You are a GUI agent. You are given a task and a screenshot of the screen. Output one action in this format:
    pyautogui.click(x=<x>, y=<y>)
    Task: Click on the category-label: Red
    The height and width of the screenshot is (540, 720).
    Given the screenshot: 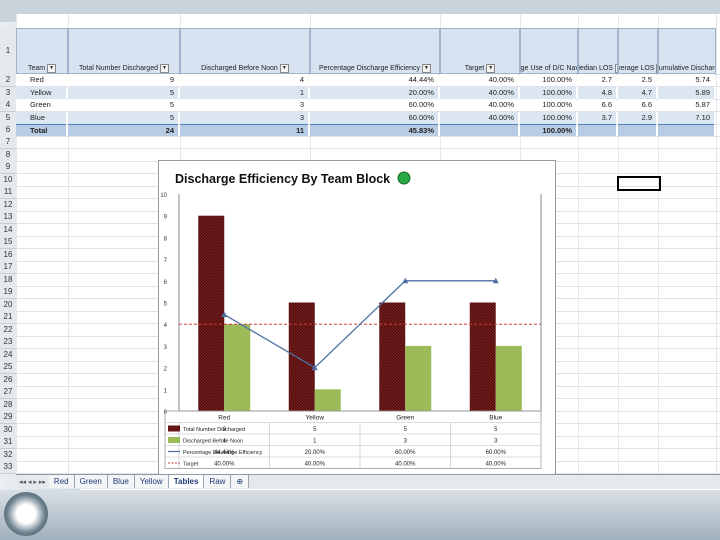 What is the action you would take?
    pyautogui.click(x=224, y=418)
    